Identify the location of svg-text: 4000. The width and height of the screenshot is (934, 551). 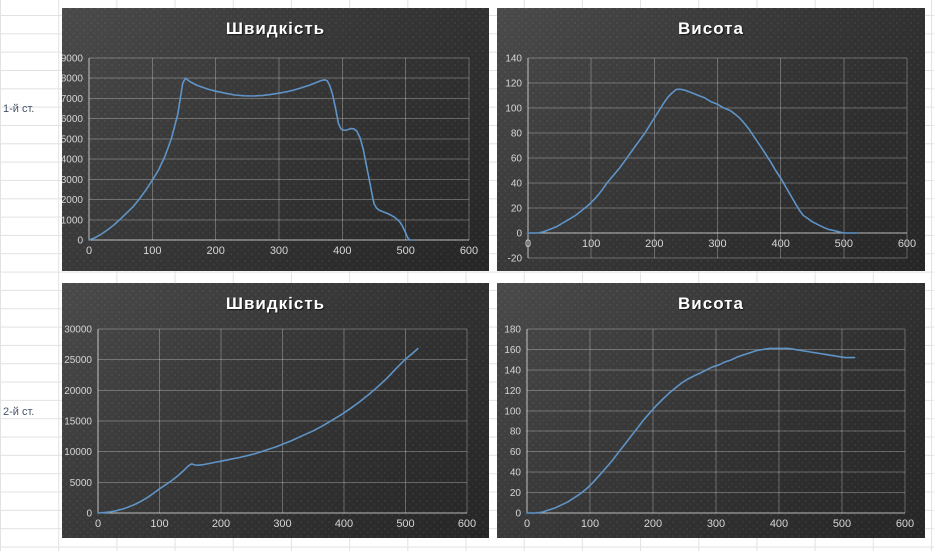
(72, 160).